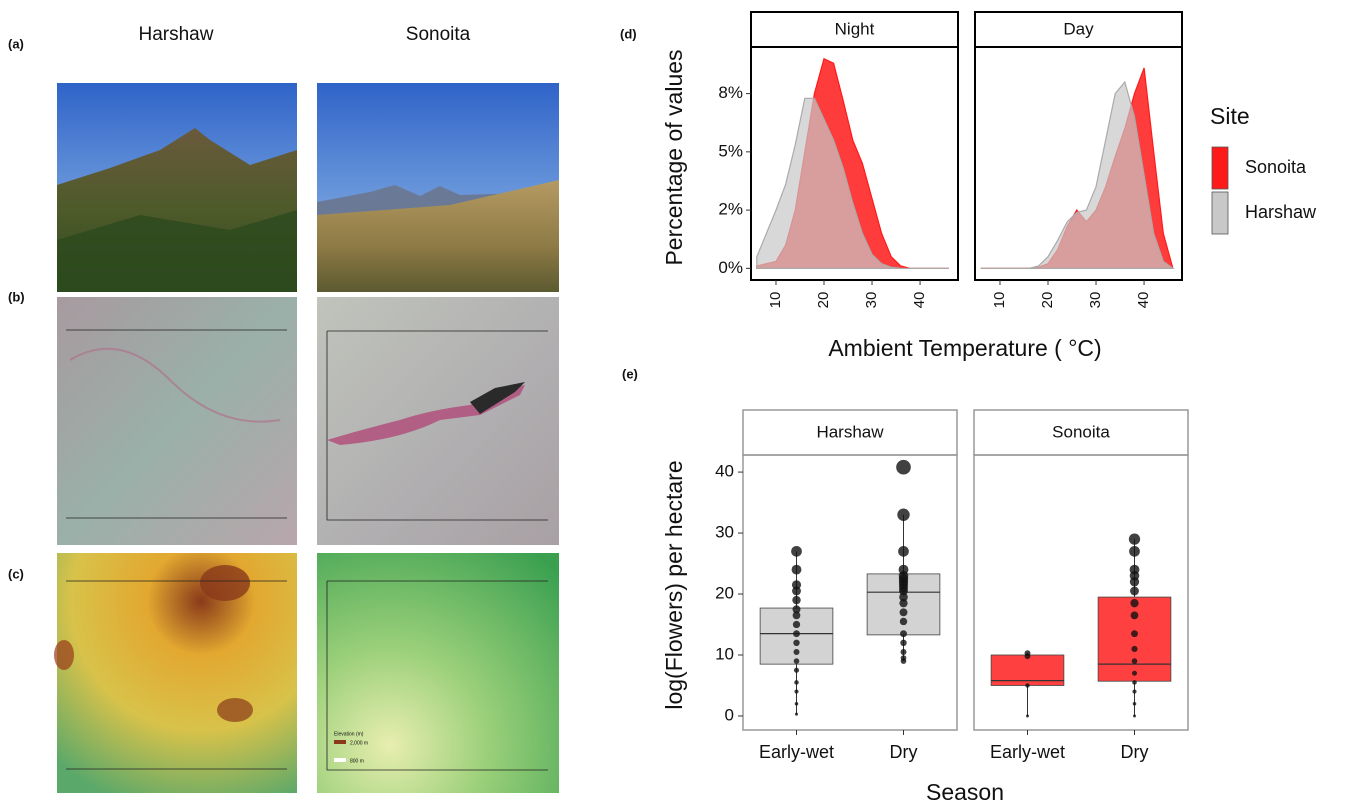 This screenshot has height=808, width=1354. What do you see at coordinates (175, 673) in the screenshot?
I see `dem-harshaw` at bounding box center [175, 673].